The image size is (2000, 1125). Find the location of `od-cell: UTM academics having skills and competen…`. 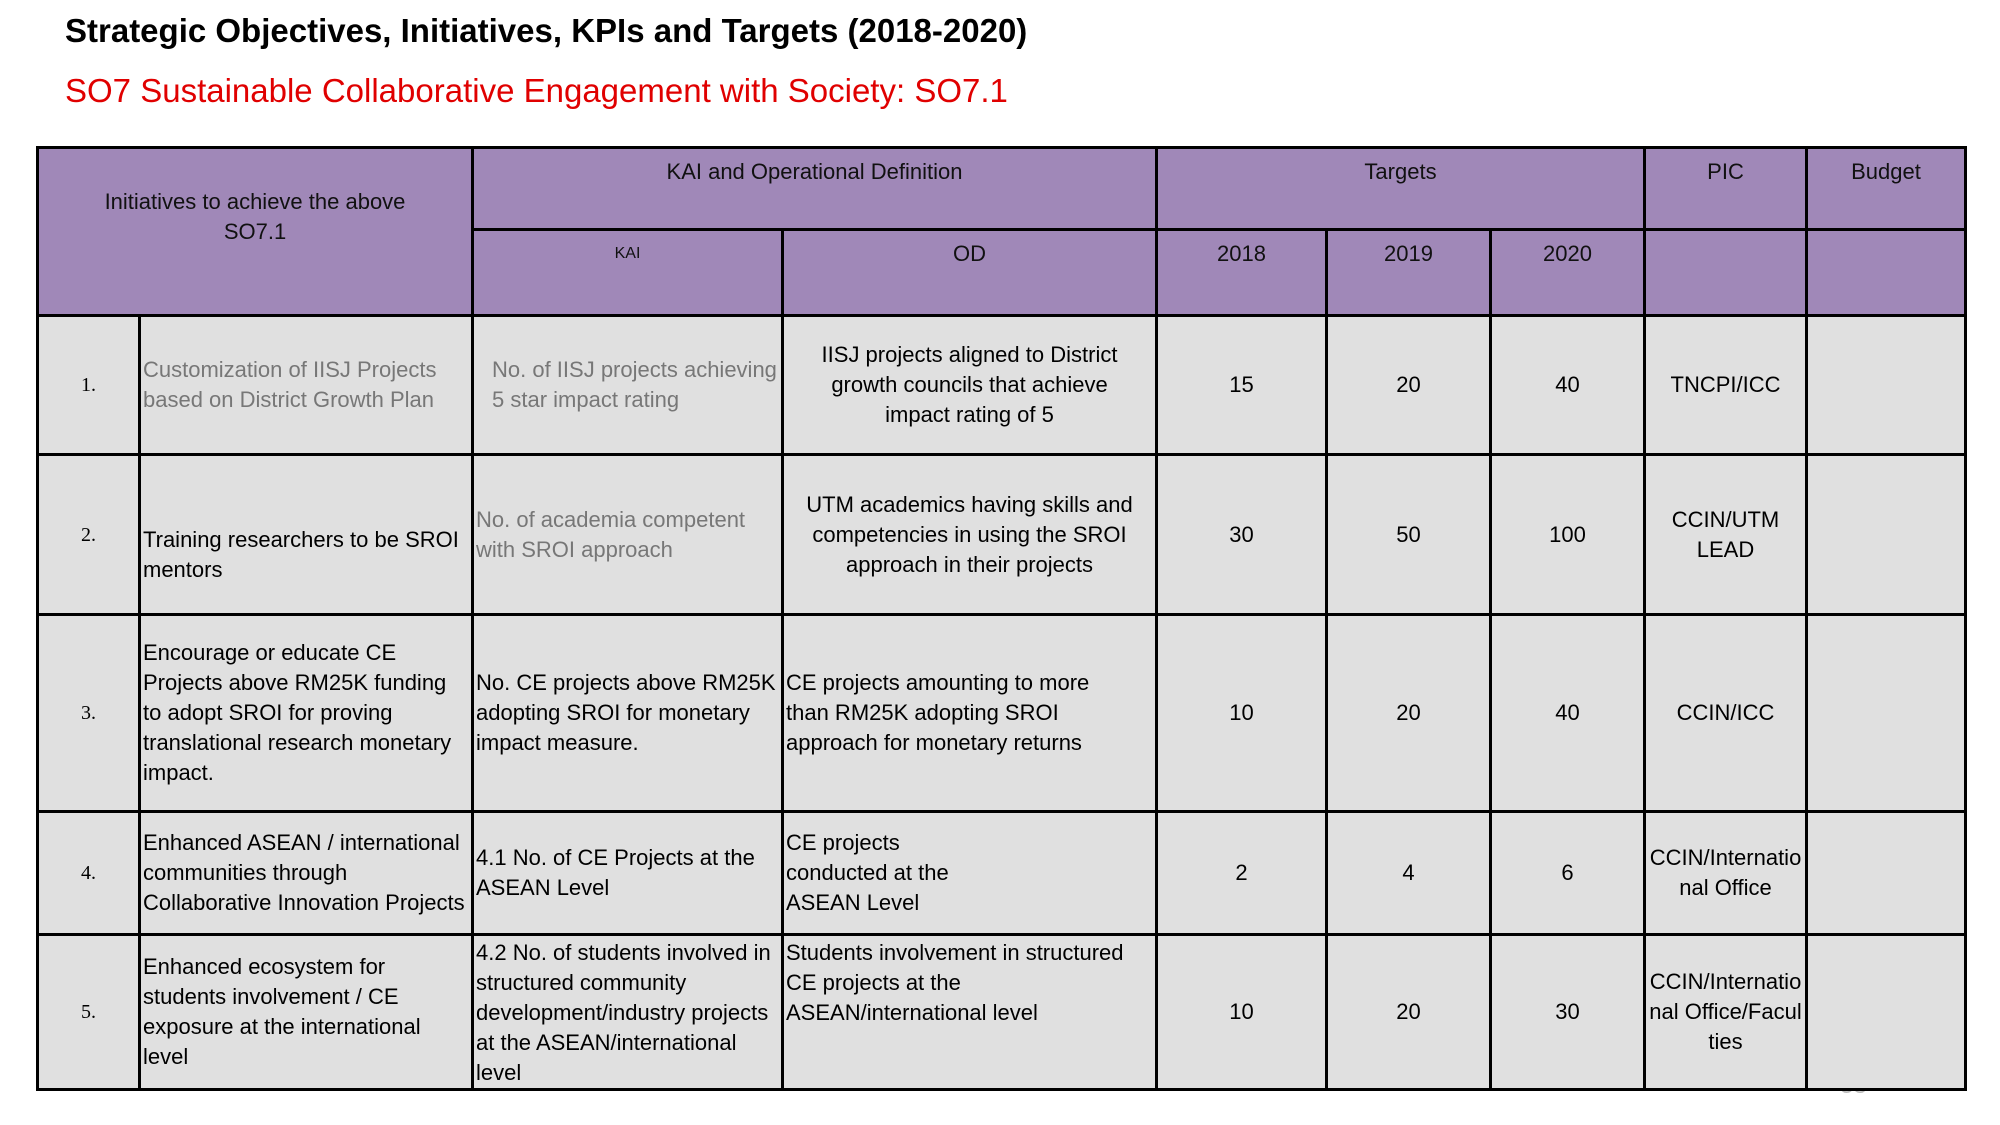

od-cell: UTM academics having skills and competen… is located at coordinates (969, 534).